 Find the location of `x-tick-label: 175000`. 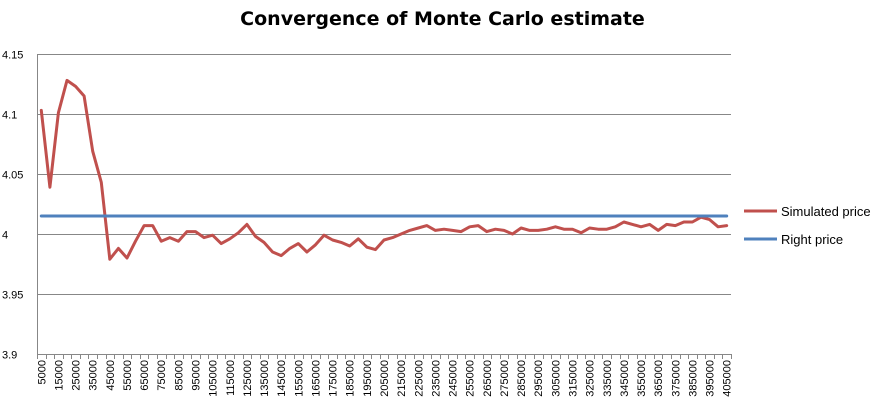

x-tick-label: 175000 is located at coordinates (334, 378).